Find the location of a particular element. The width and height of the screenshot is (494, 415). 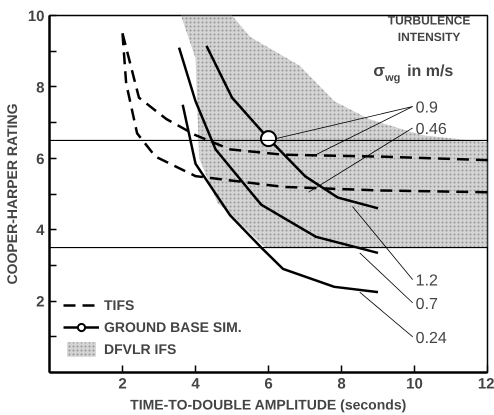

y-axis-title: COOPER-HARPER RATING is located at coordinates (12, 193).